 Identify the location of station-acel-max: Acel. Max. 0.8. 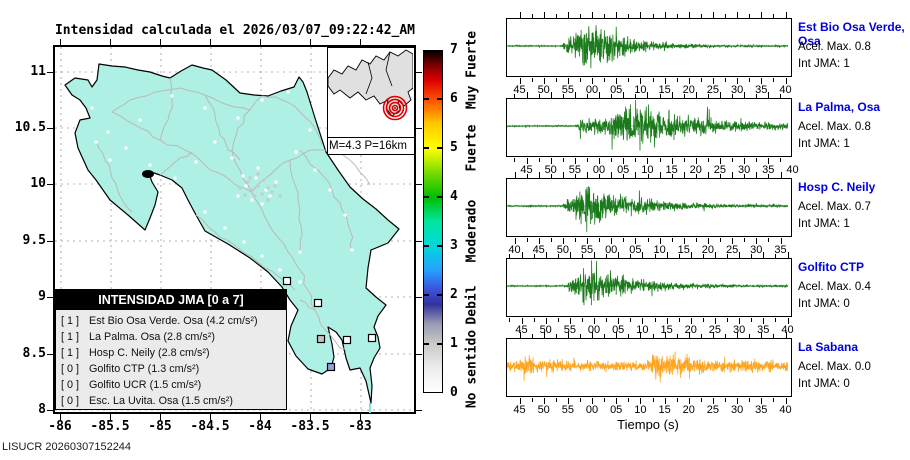
(834, 47).